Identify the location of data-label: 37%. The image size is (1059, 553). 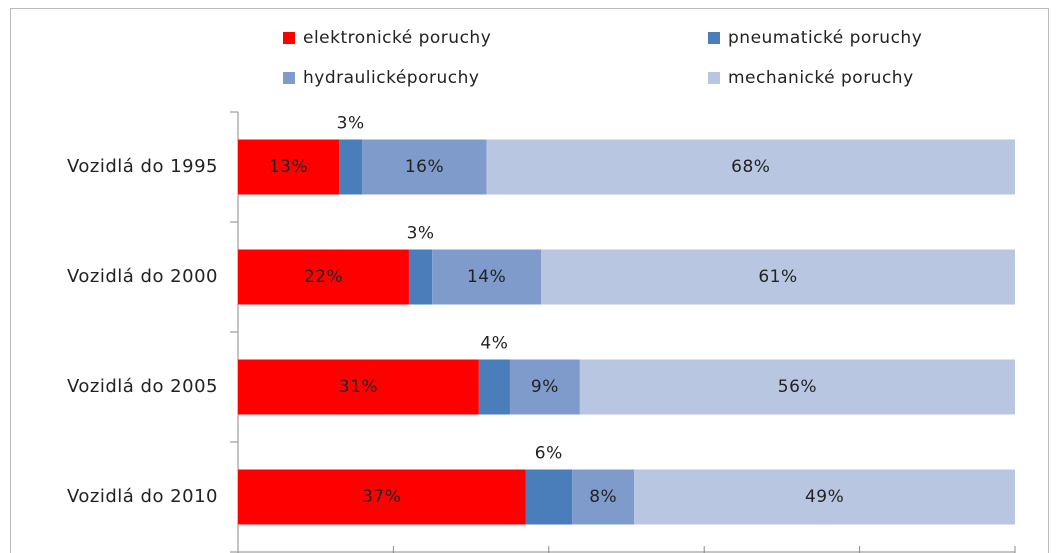
(381, 497).